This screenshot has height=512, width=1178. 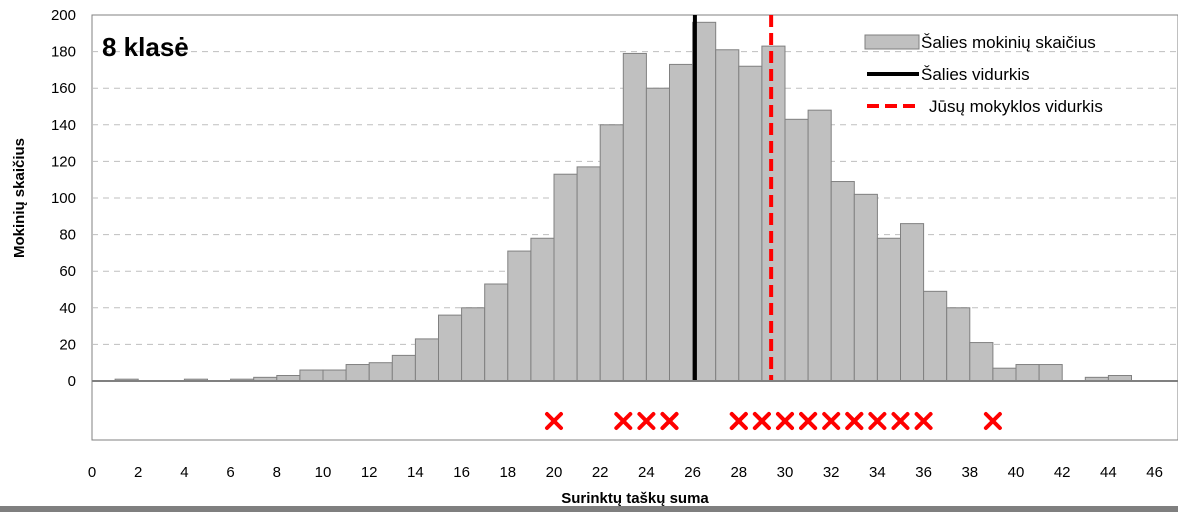 What do you see at coordinates (1016, 472) in the screenshot?
I see `x-tick-label: 40` at bounding box center [1016, 472].